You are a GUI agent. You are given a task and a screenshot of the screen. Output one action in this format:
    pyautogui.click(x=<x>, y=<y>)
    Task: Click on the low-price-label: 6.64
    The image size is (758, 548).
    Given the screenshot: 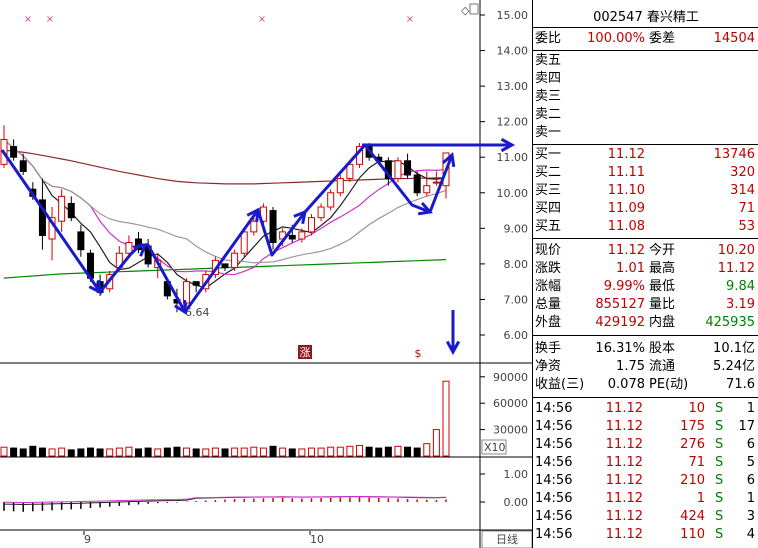 What is the action you would take?
    pyautogui.click(x=197, y=312)
    